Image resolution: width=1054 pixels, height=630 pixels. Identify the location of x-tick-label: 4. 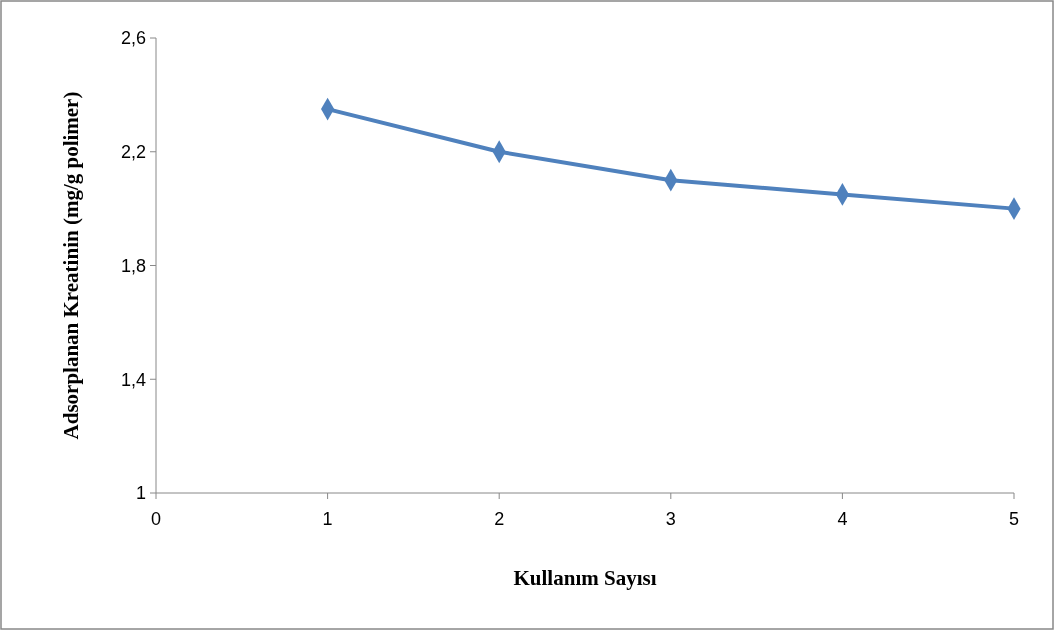
(842, 519).